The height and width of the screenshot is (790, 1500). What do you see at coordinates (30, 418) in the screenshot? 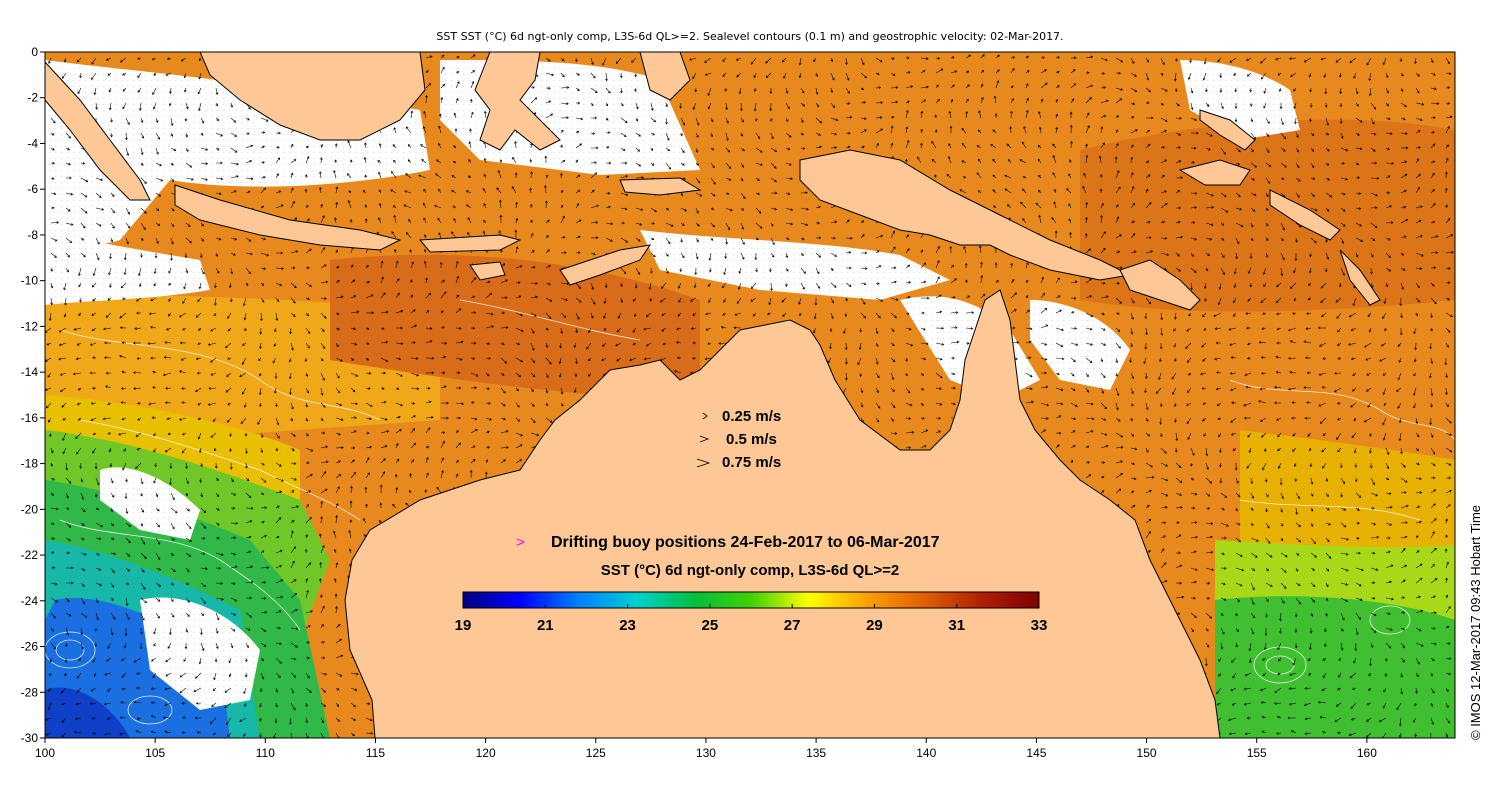
I see `y-tick-label: -16` at bounding box center [30, 418].